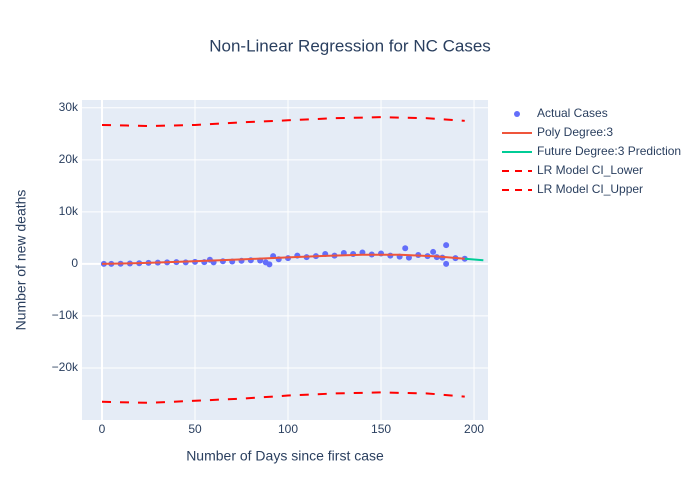 The width and height of the screenshot is (700, 500). Describe the element at coordinates (609, 151) in the screenshot. I see `legend-label: Future Degree:3 Prediction` at that location.